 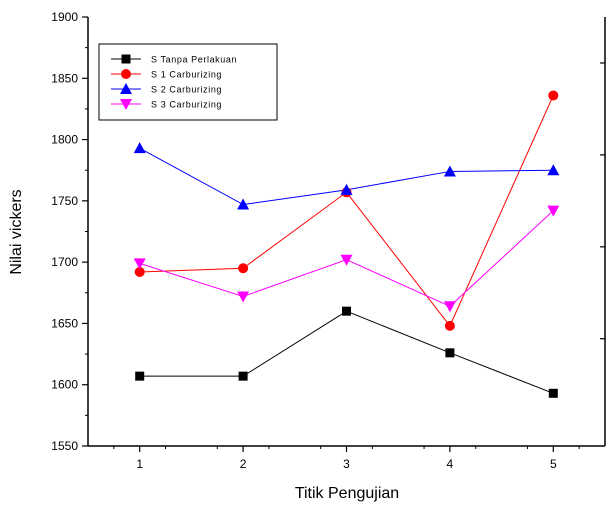 What do you see at coordinates (64, 140) in the screenshot?
I see `y-tick-label: 1800` at bounding box center [64, 140].